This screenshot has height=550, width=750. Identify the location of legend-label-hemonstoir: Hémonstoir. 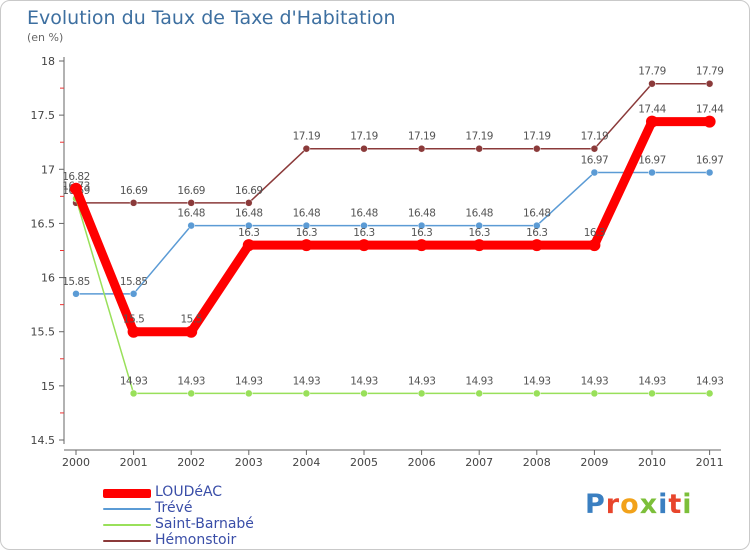
(196, 540).